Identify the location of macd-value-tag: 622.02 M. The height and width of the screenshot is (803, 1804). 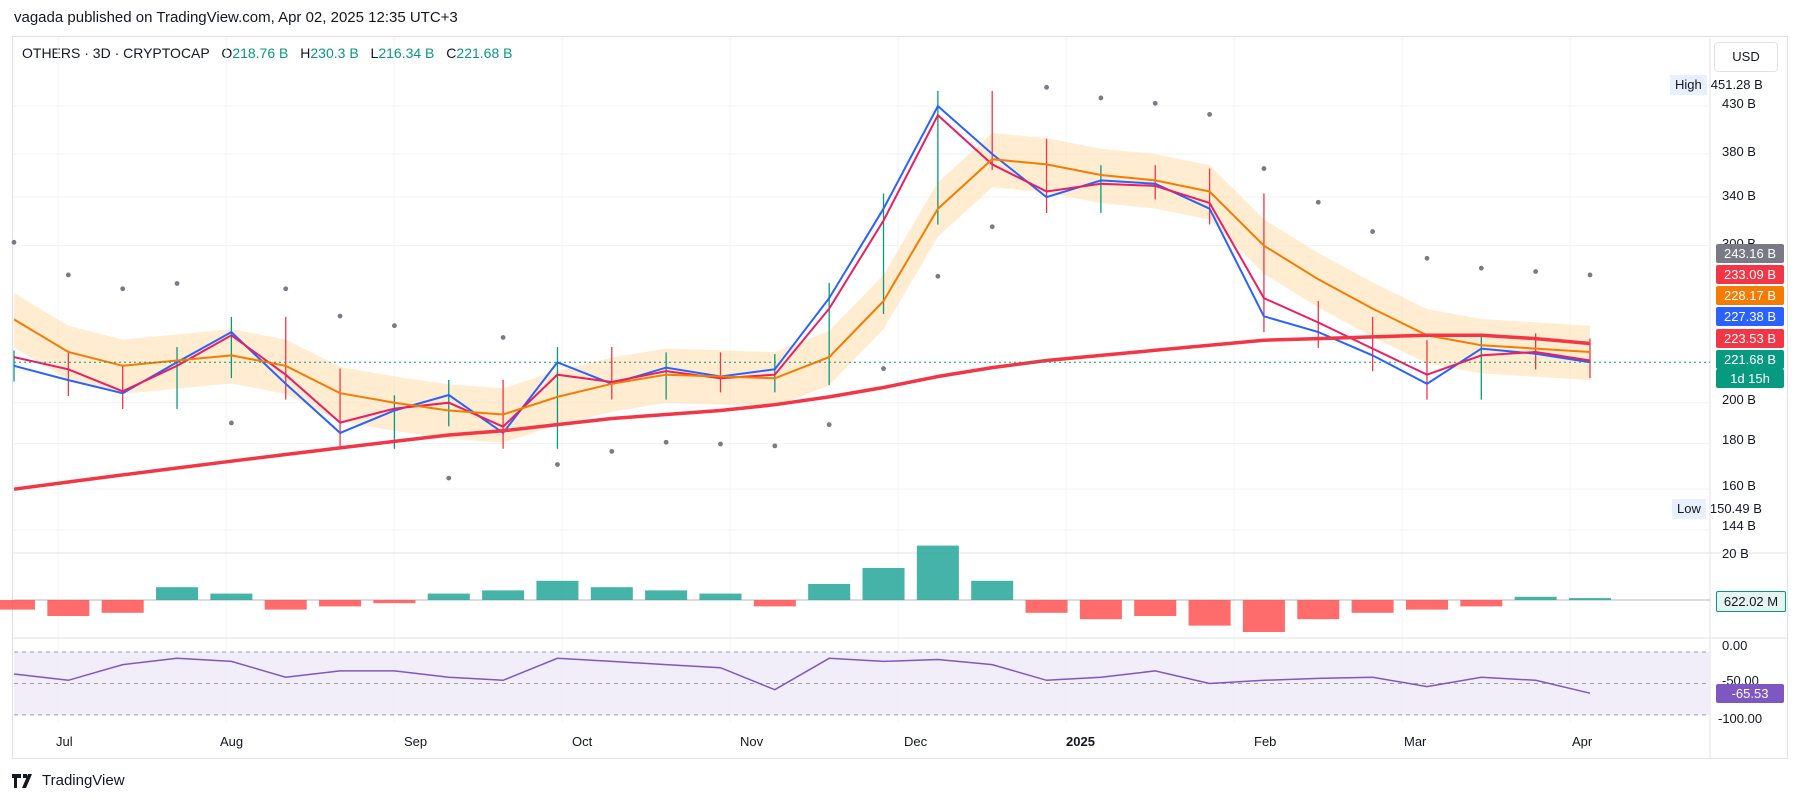
(1751, 601).